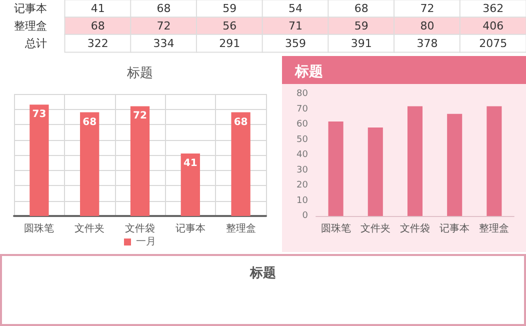  I want to click on data-label: 2075, so click(493, 43).